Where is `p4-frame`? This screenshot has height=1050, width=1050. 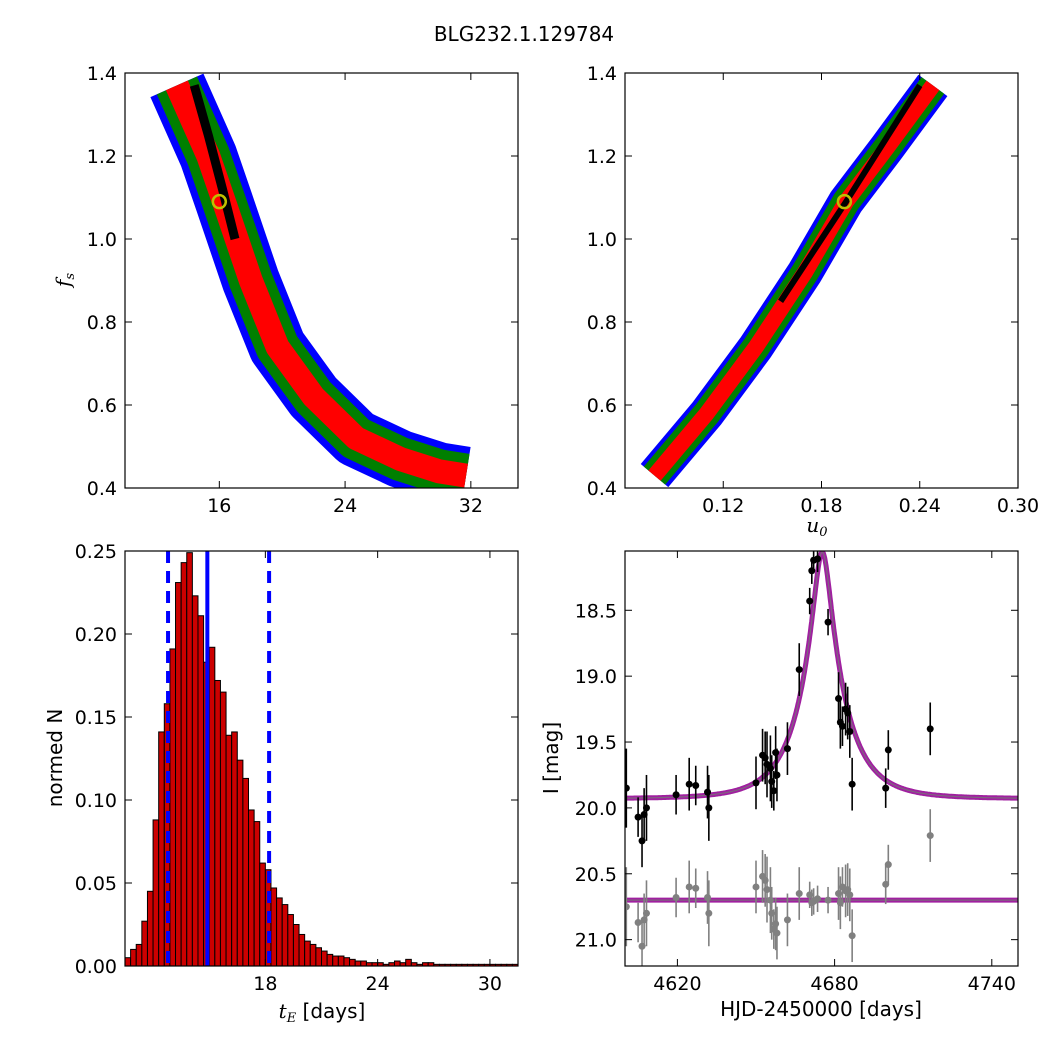 p4-frame is located at coordinates (821, 758).